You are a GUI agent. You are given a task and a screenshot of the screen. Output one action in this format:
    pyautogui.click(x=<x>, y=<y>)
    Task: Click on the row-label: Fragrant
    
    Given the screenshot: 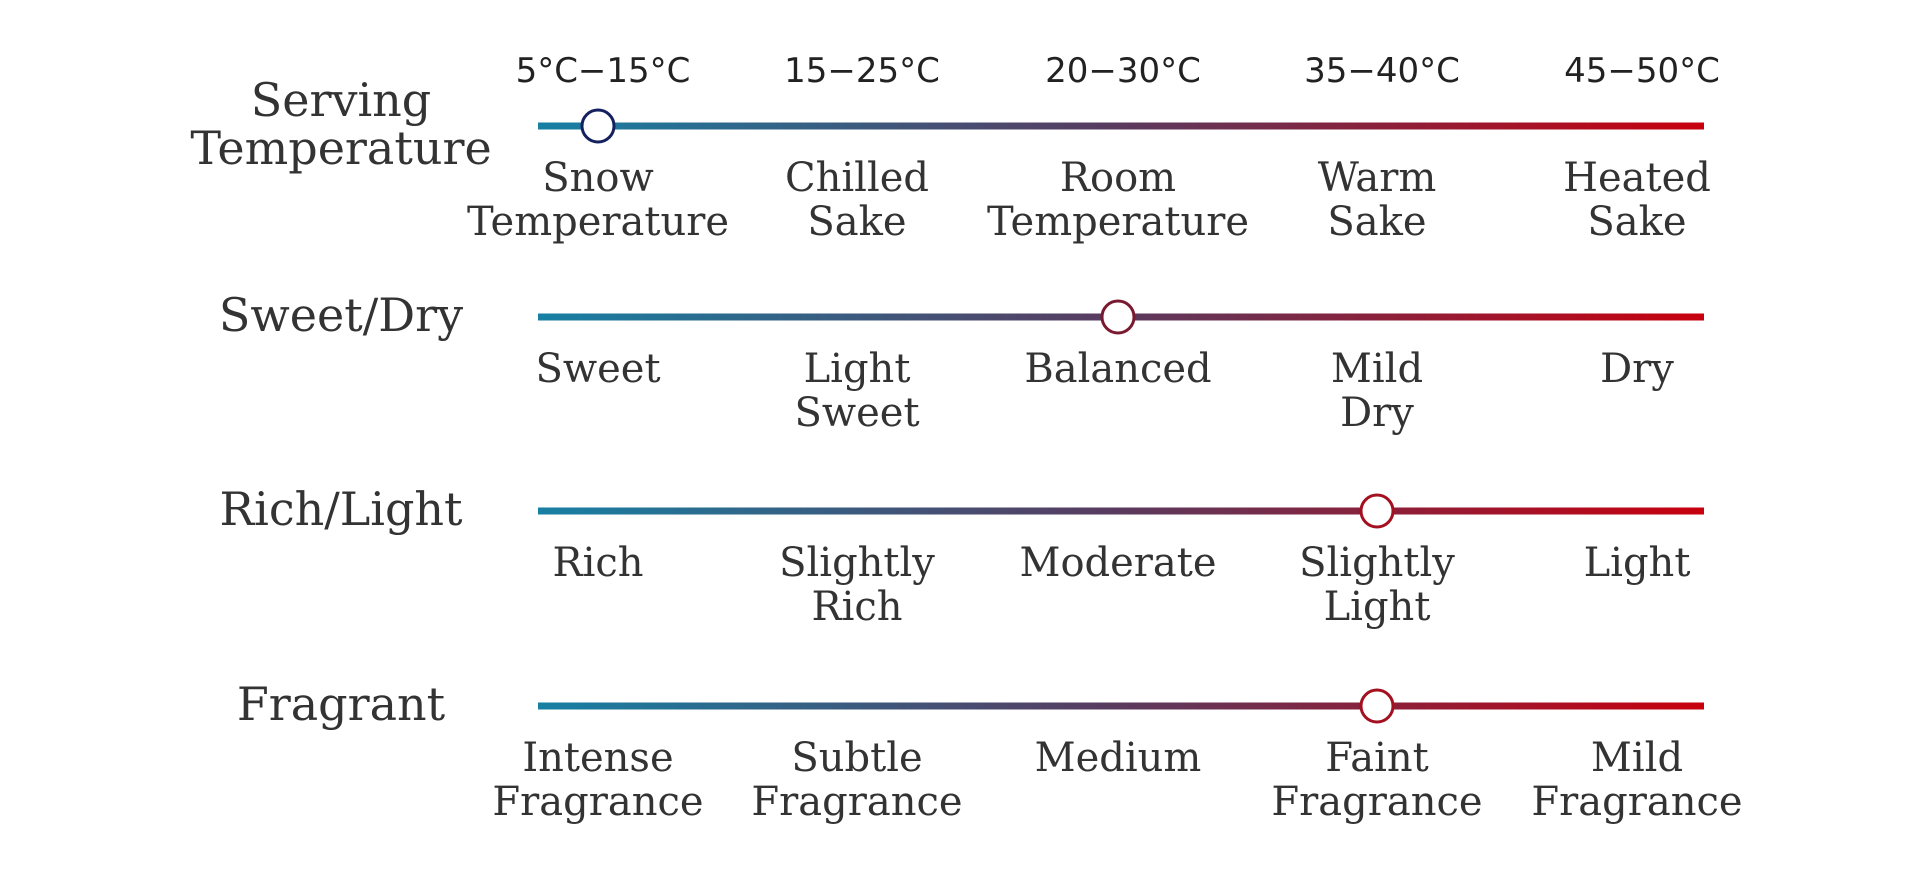 What is the action you would take?
    pyautogui.click(x=341, y=704)
    